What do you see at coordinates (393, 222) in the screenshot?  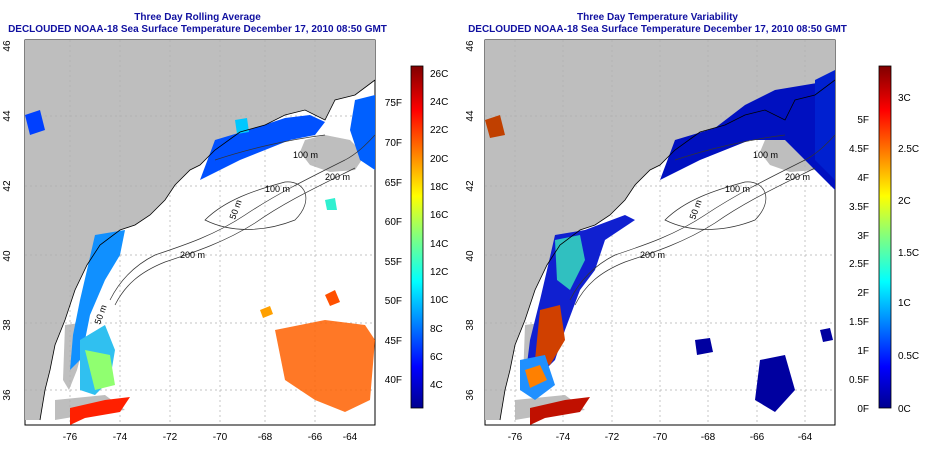 I see `colorbar-f-label: 60F` at bounding box center [393, 222].